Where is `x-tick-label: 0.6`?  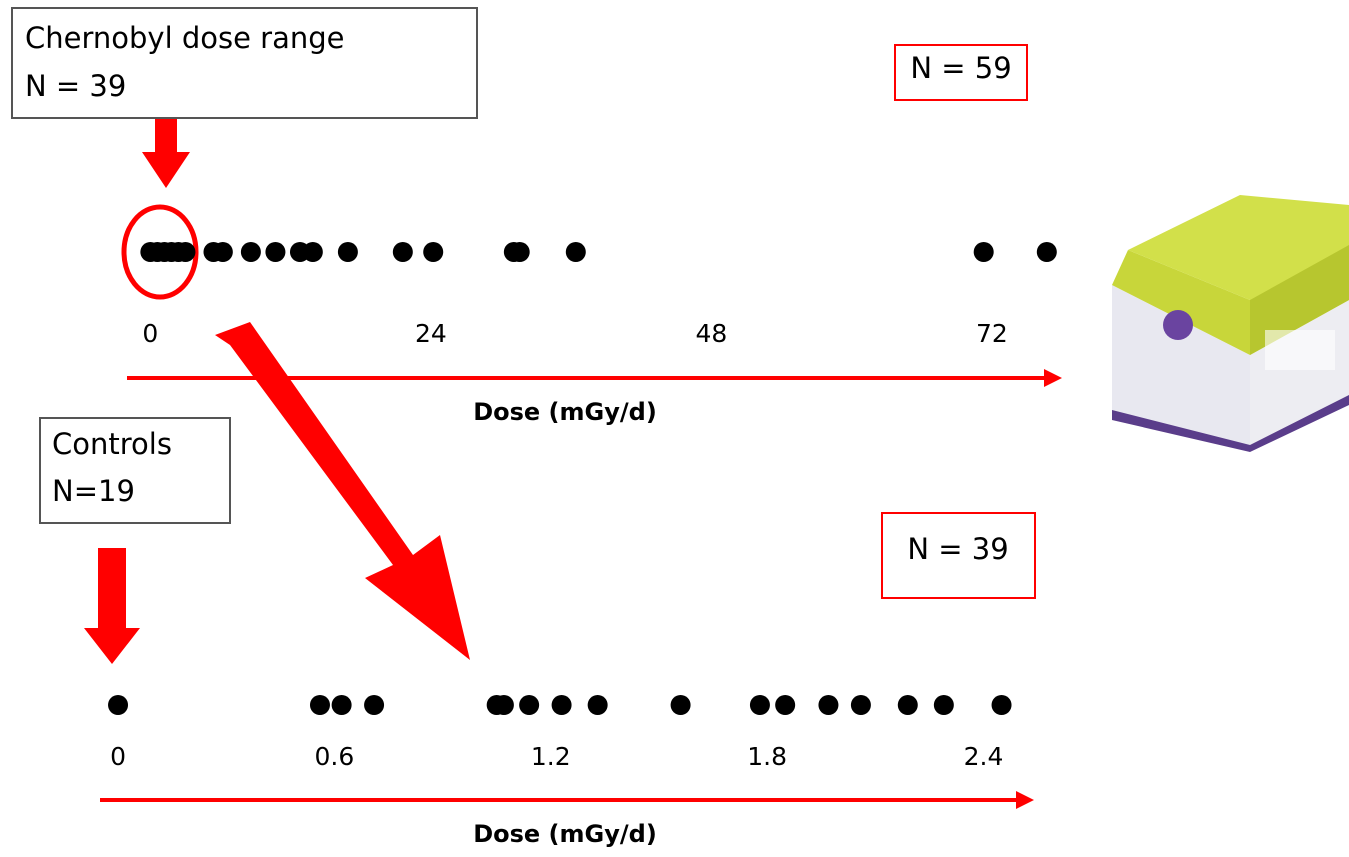 x-tick-label: 0.6 is located at coordinates (335, 756).